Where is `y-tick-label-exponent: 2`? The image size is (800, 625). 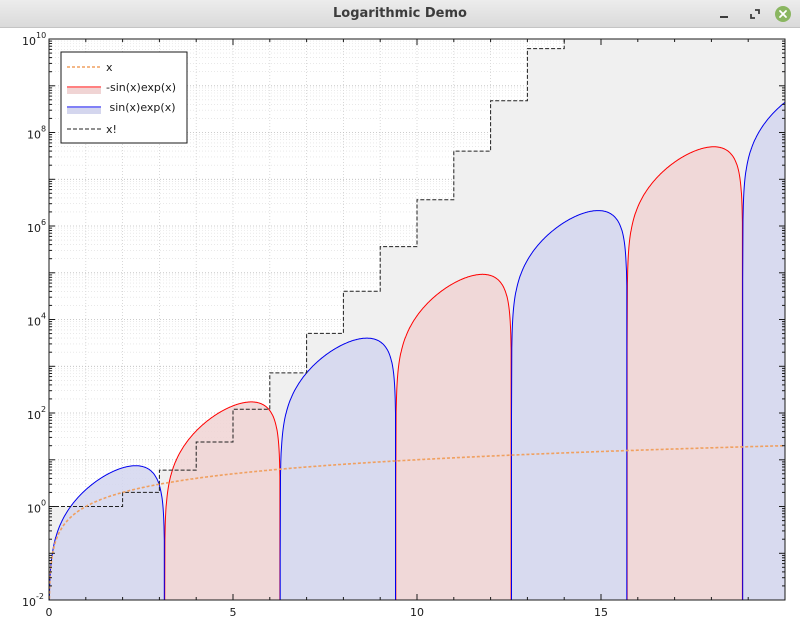
y-tick-label-exponent: 2 is located at coordinates (43, 409).